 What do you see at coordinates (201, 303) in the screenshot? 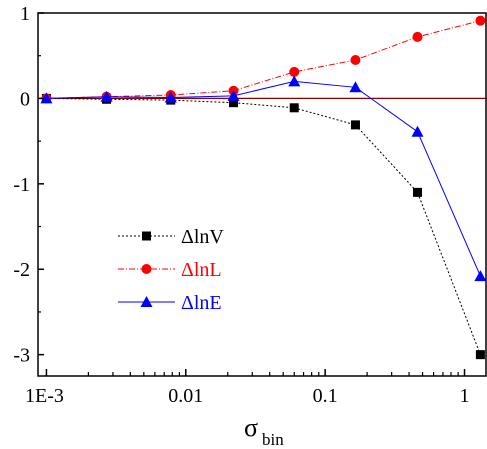
I see `legend-label: ΔlnE` at bounding box center [201, 303].